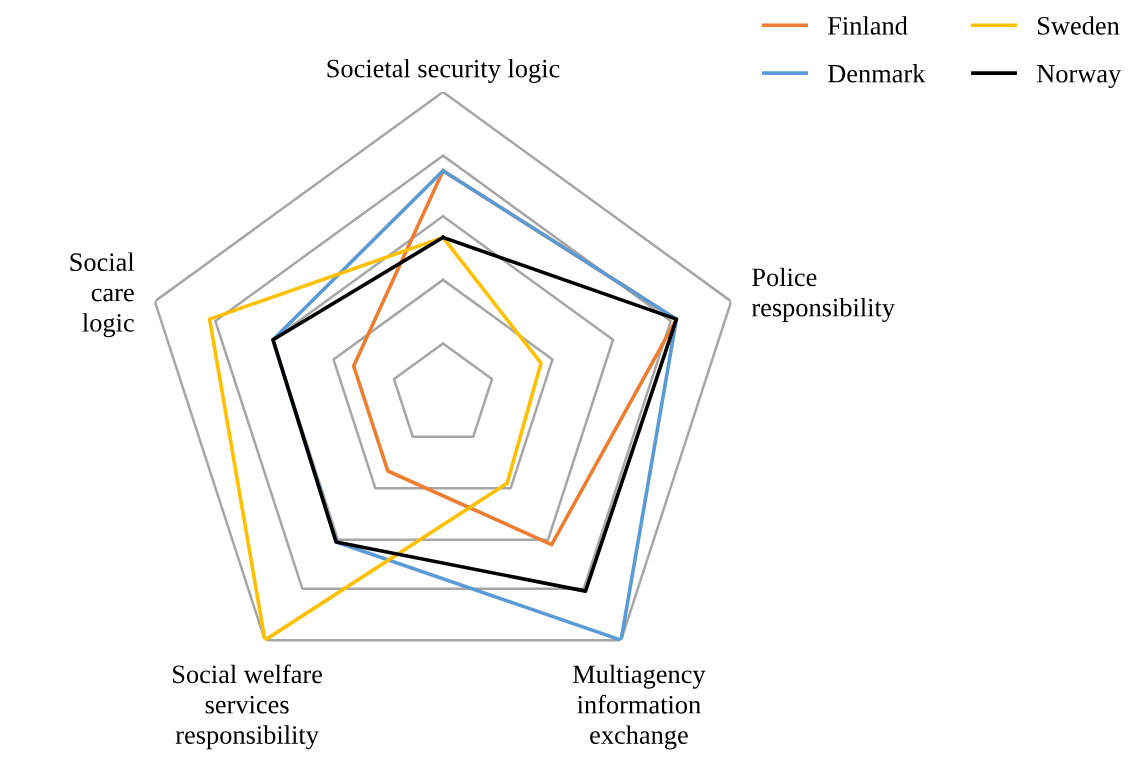  What do you see at coordinates (102, 295) in the screenshot?
I see `spoke-label: Social care logic` at bounding box center [102, 295].